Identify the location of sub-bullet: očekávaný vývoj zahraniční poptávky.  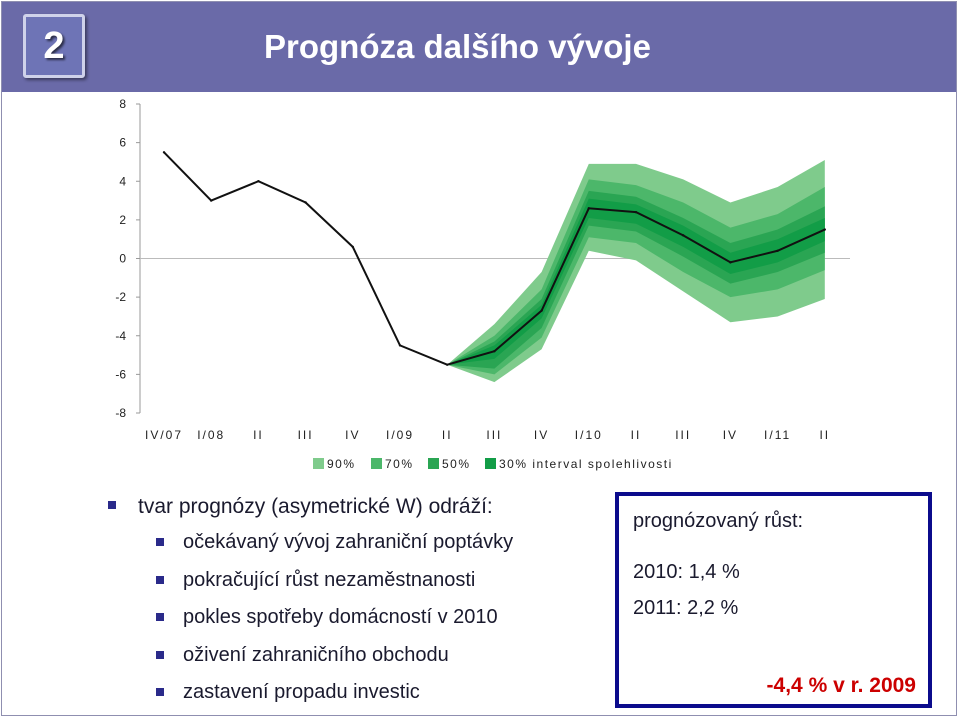
(350, 543).